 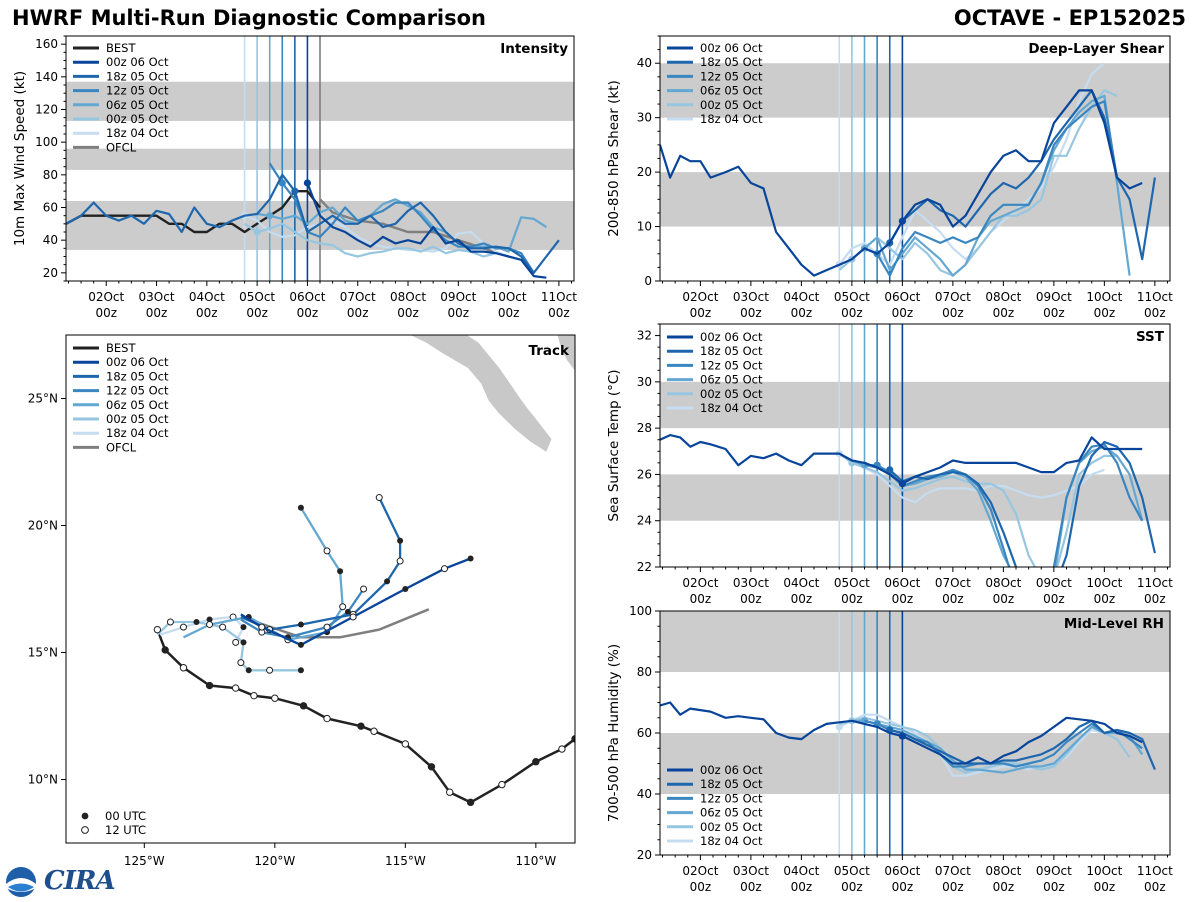 What do you see at coordinates (1114, 624) in the screenshot?
I see `panel-title: Mid-Level RH` at bounding box center [1114, 624].